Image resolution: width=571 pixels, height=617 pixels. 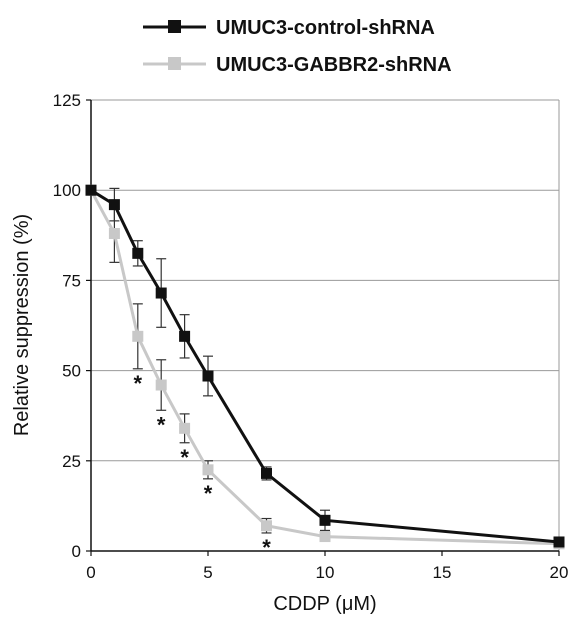 What do you see at coordinates (71, 280) in the screenshot?
I see `y-tick-label: 75` at bounding box center [71, 280].